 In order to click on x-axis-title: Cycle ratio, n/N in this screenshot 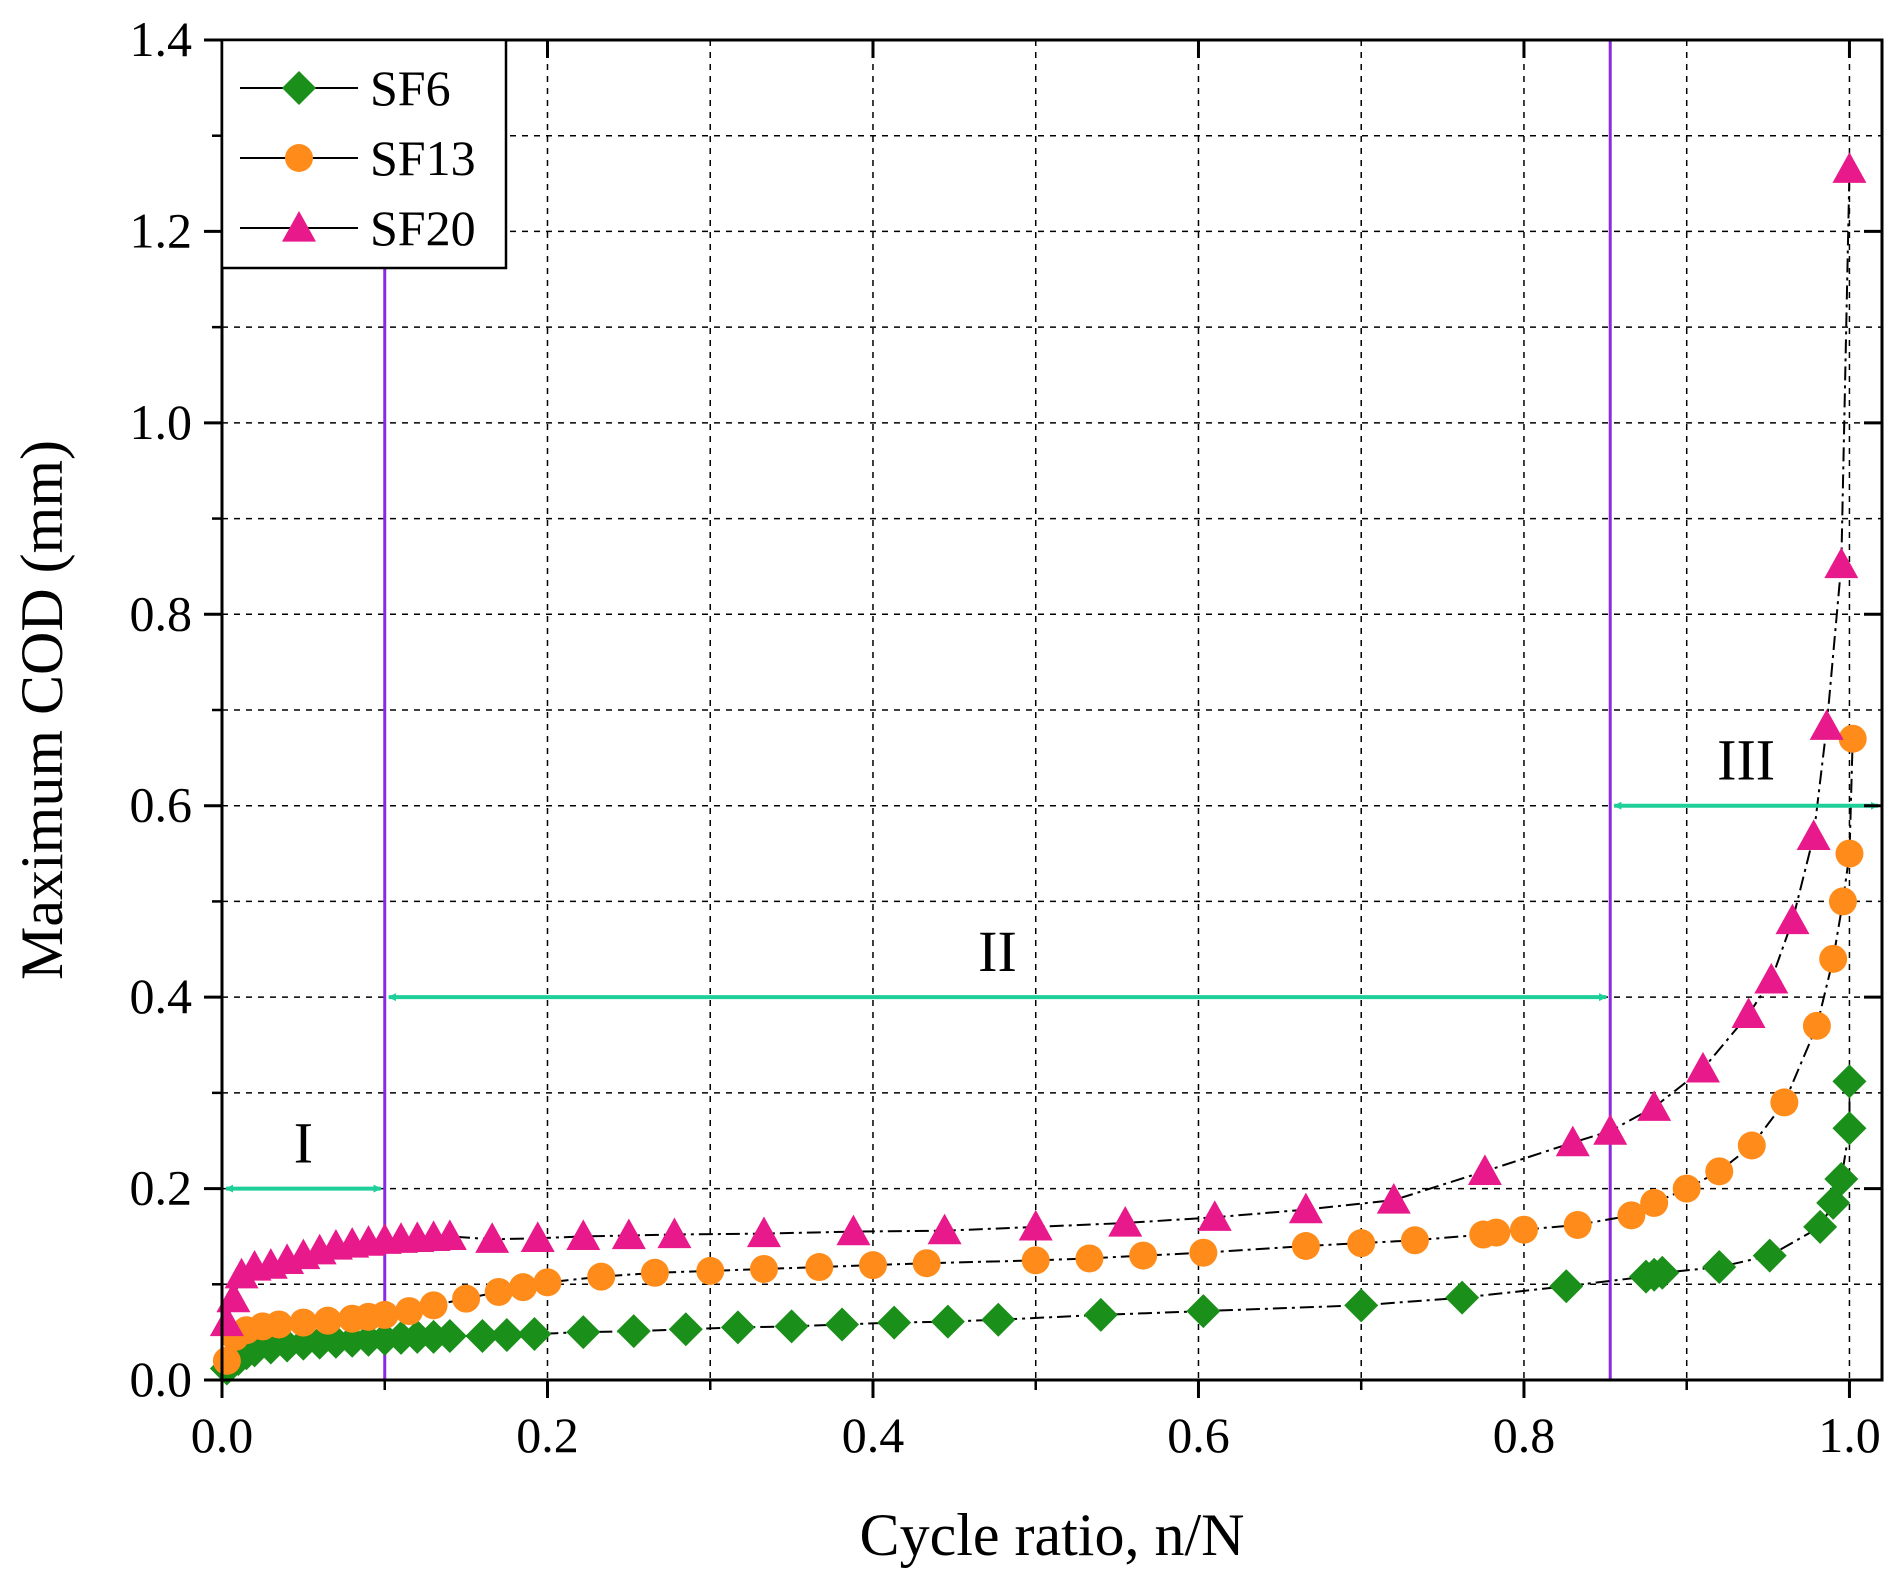, I will do `click(1052, 1535)`.